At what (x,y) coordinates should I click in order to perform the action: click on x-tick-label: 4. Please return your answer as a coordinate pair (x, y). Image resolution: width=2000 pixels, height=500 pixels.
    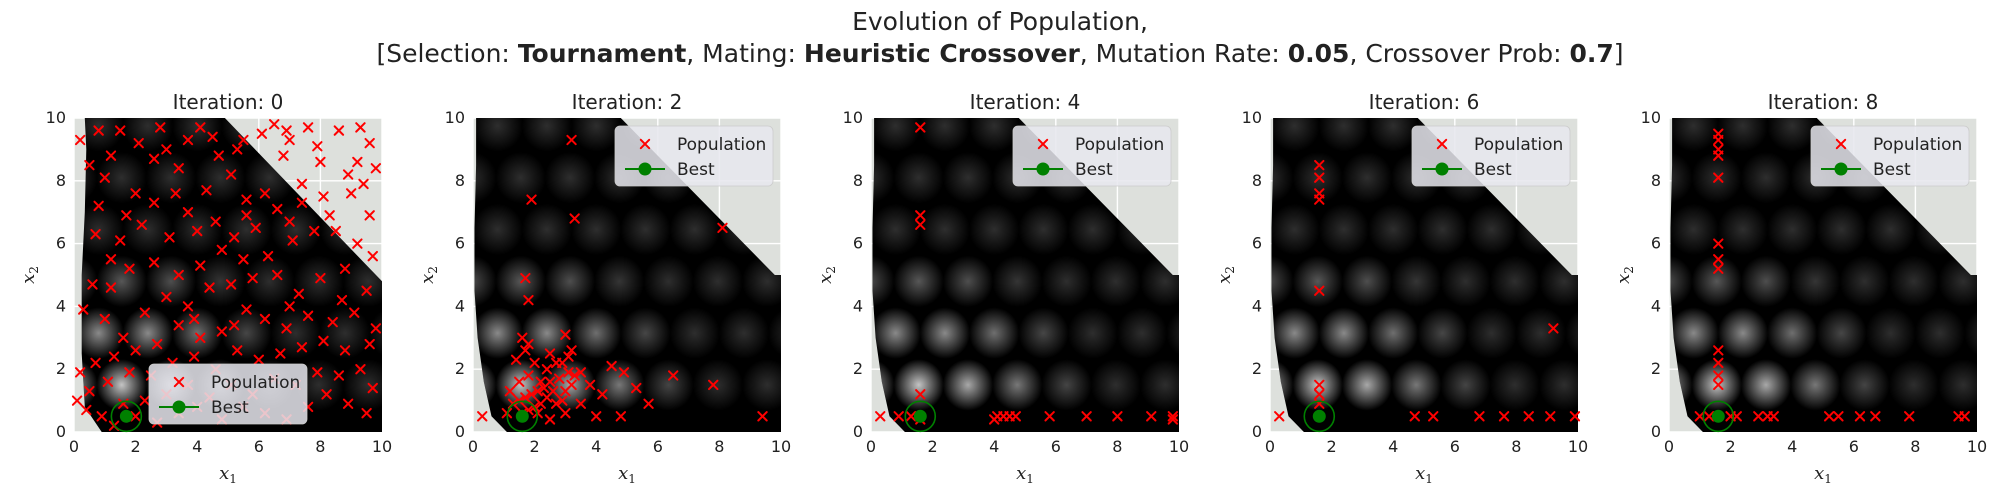
    Looking at the image, I should click on (197, 446).